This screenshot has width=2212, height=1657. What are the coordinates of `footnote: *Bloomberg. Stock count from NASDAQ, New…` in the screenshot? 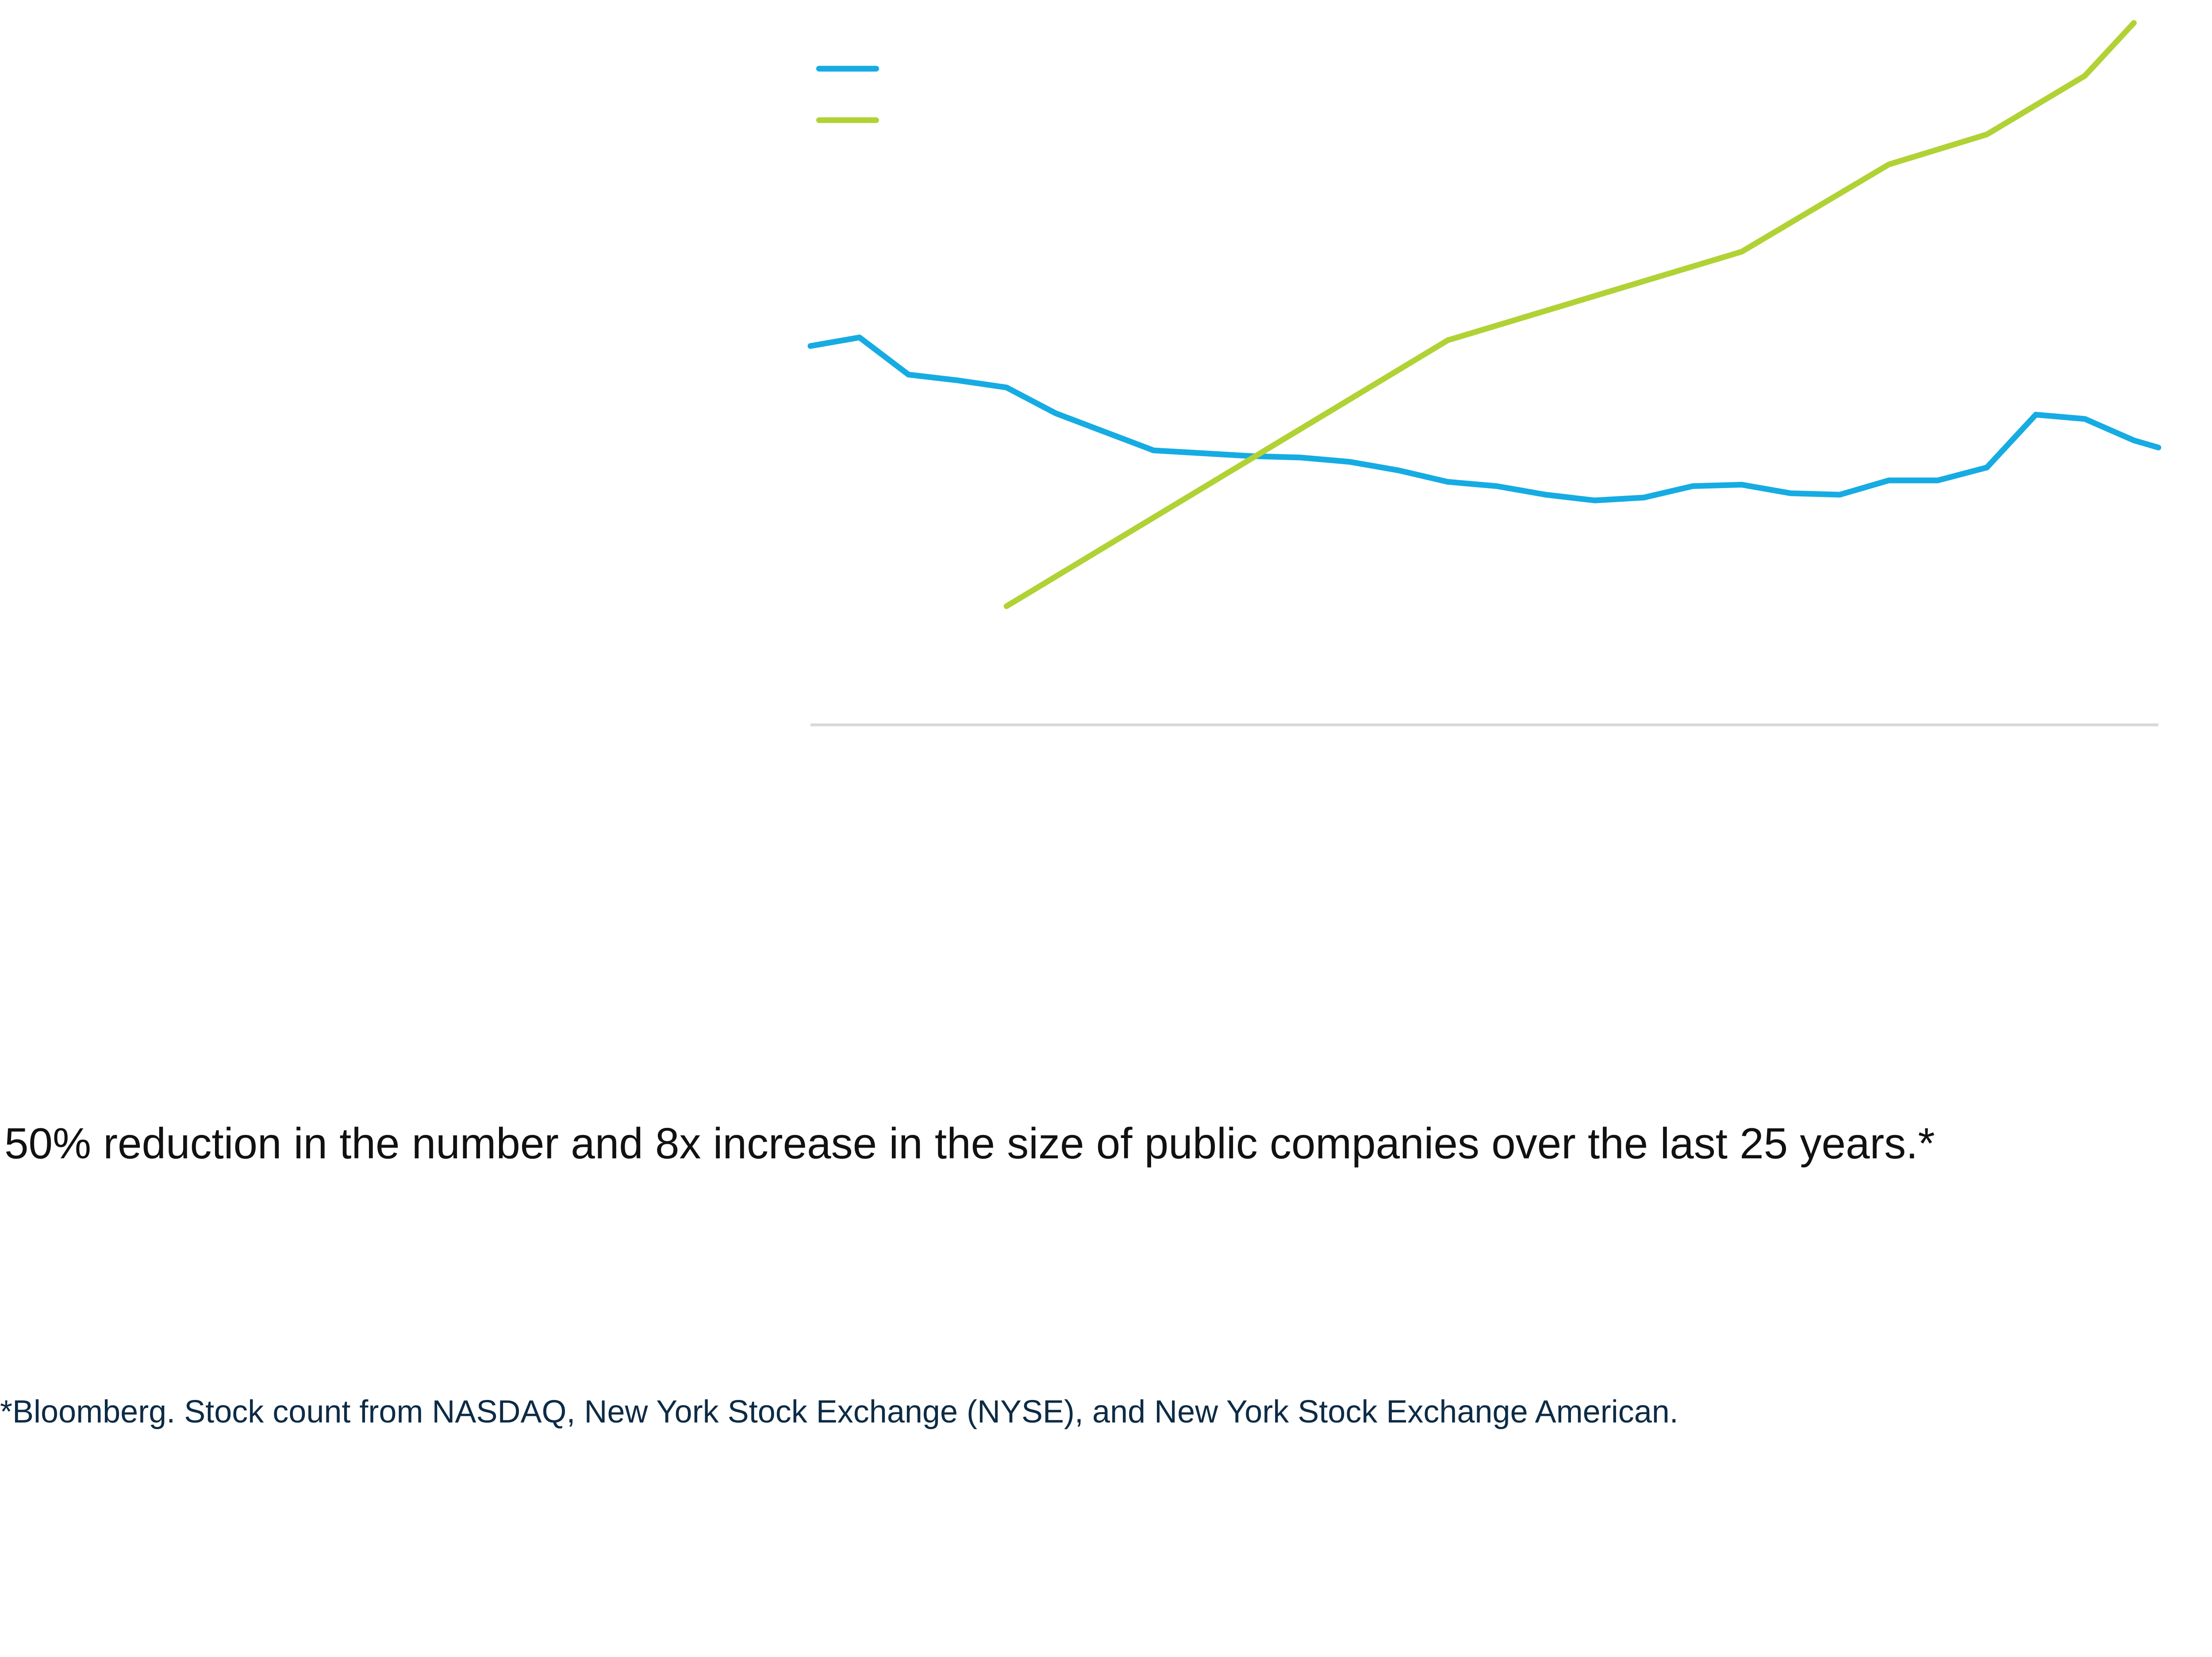 It's located at (839, 1412).